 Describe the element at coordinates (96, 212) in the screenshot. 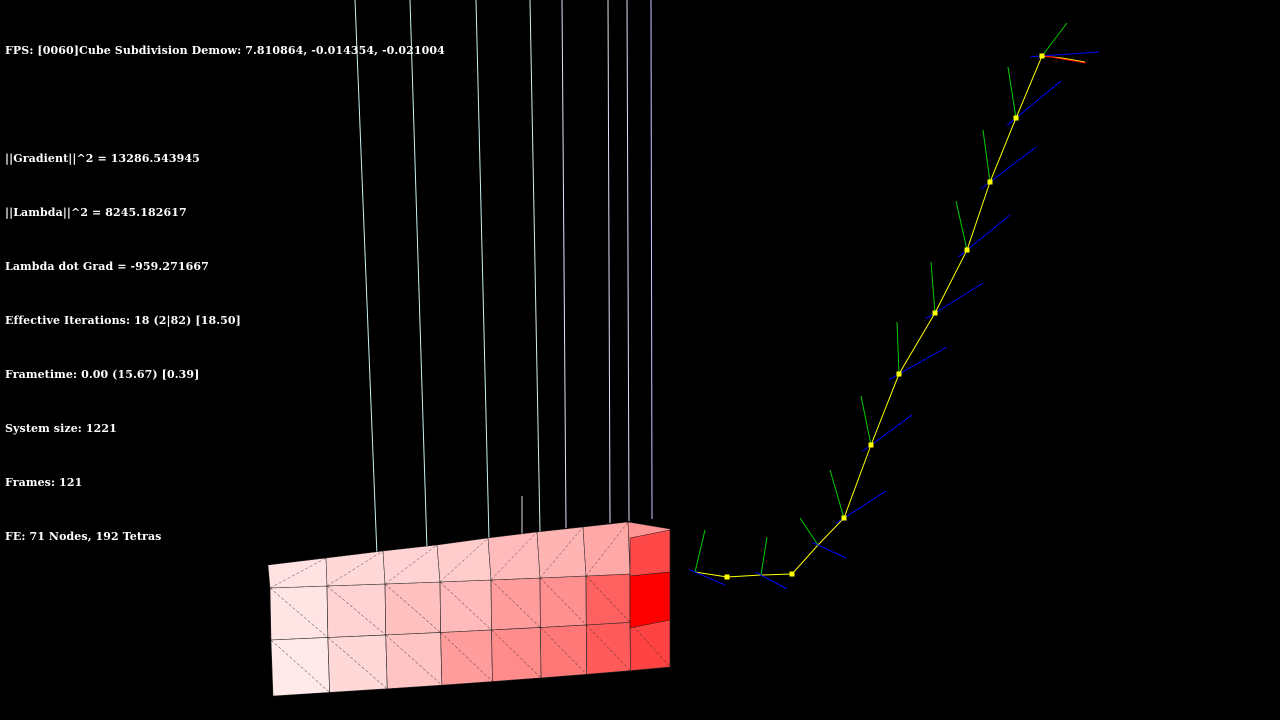

I see `lambda-readout: ||Lambda||^2 = 8245.182617` at that location.